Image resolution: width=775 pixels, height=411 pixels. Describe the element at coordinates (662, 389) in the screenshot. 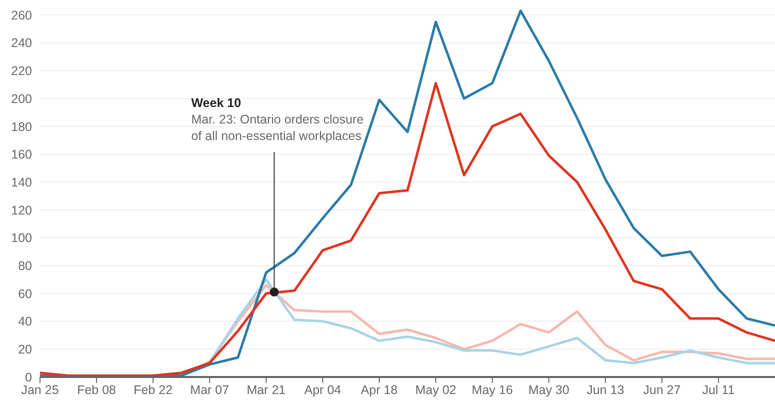

I see `x-tick-label: Jun 27` at that location.